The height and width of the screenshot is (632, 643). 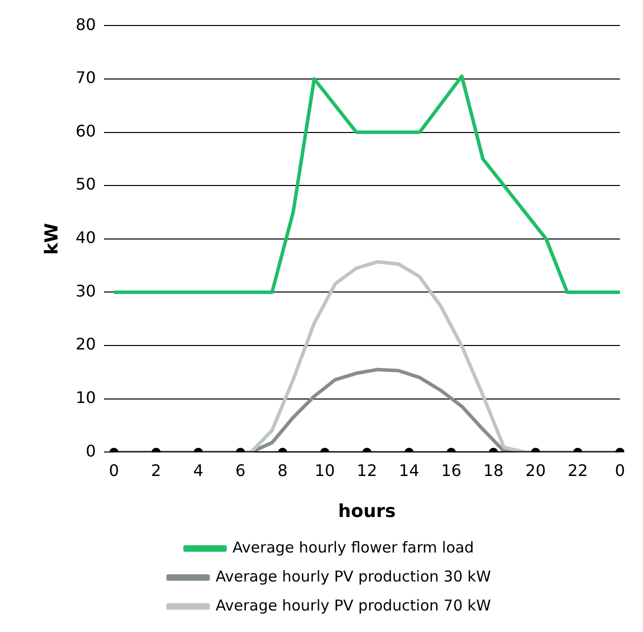 What do you see at coordinates (86, 184) in the screenshot?
I see `y-tick-label: 50` at bounding box center [86, 184].